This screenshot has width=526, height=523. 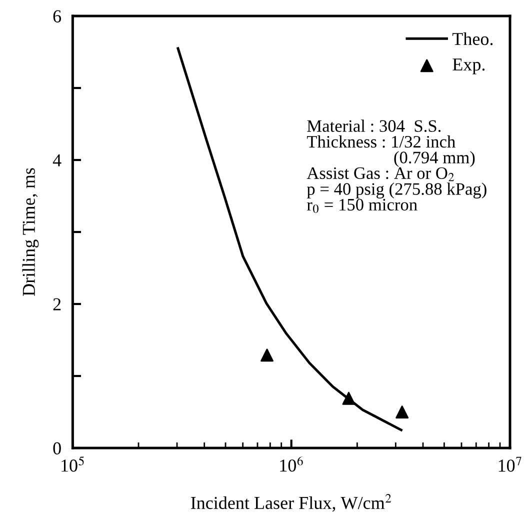 I want to click on y-axis-title: Drilling Time, ms, so click(x=30, y=232).